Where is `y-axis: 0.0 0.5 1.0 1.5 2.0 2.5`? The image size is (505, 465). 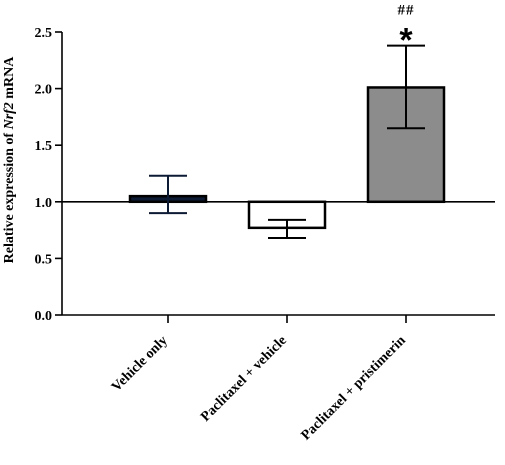
y-axis: 0.0 0.5 1.0 1.5 2.0 2.5 is located at coordinates (49, 175).